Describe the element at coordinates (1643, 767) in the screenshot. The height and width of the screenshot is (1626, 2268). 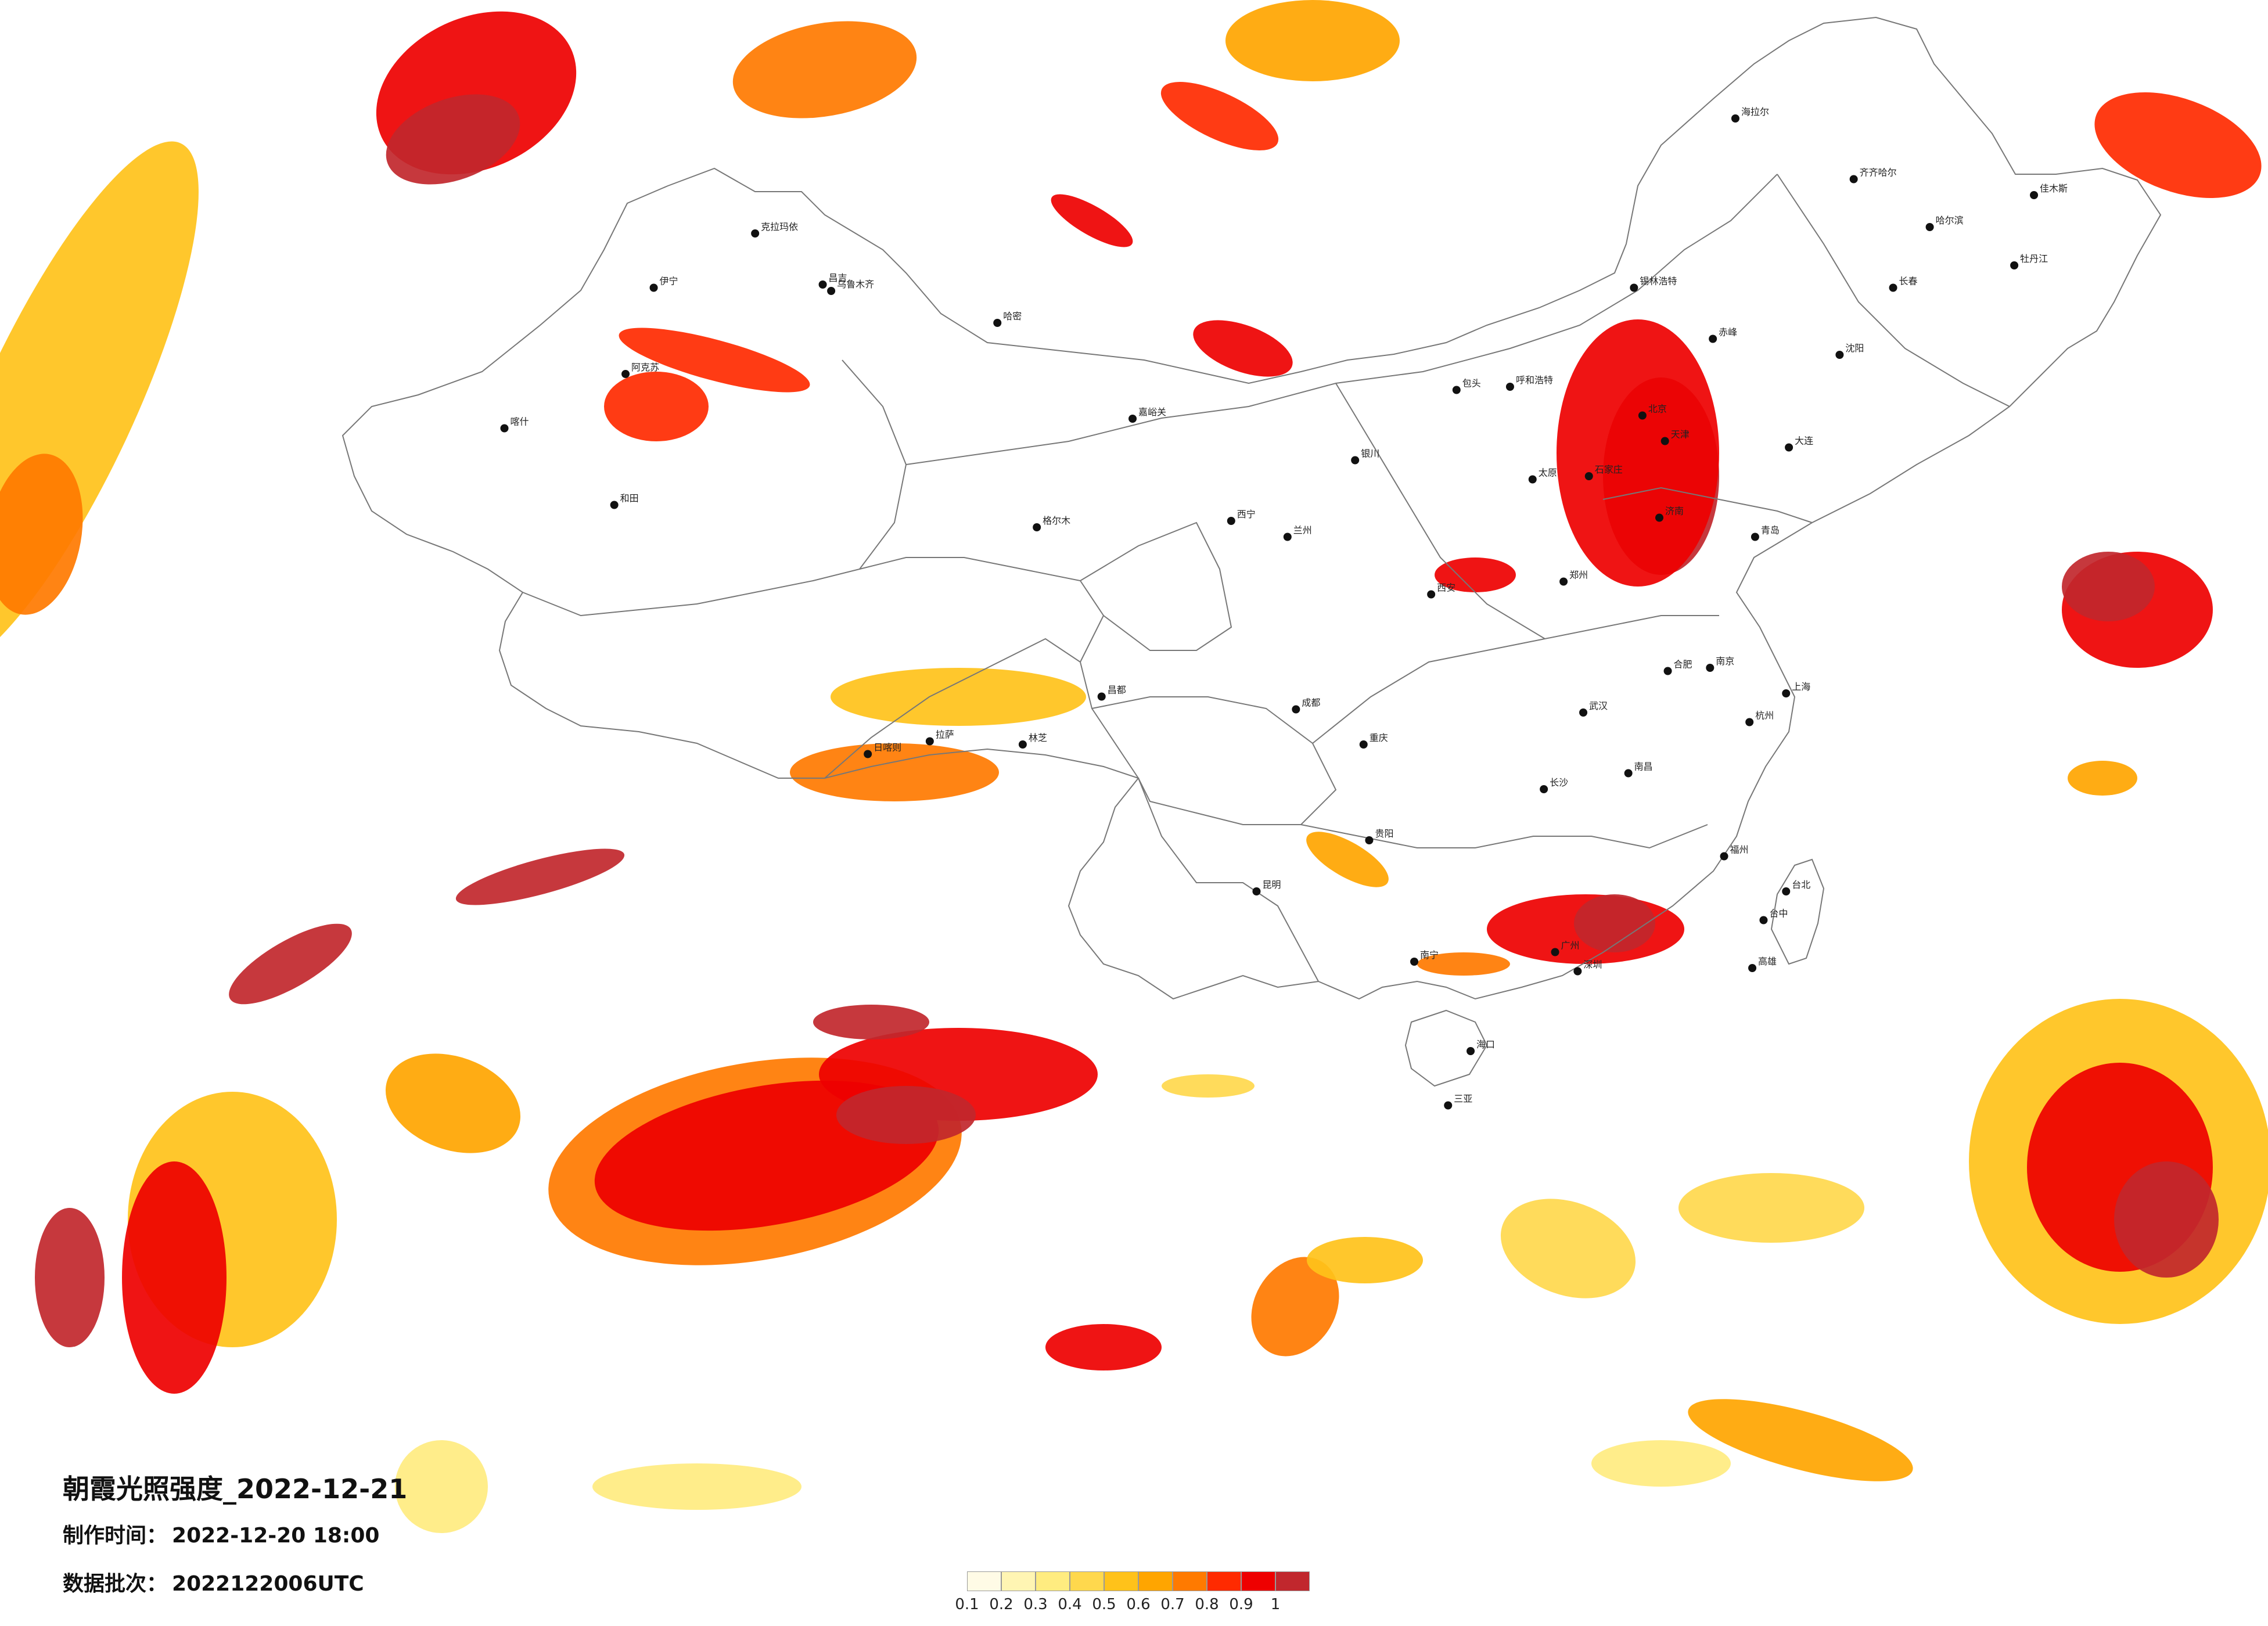
I see `city-label: 南昌` at that location.